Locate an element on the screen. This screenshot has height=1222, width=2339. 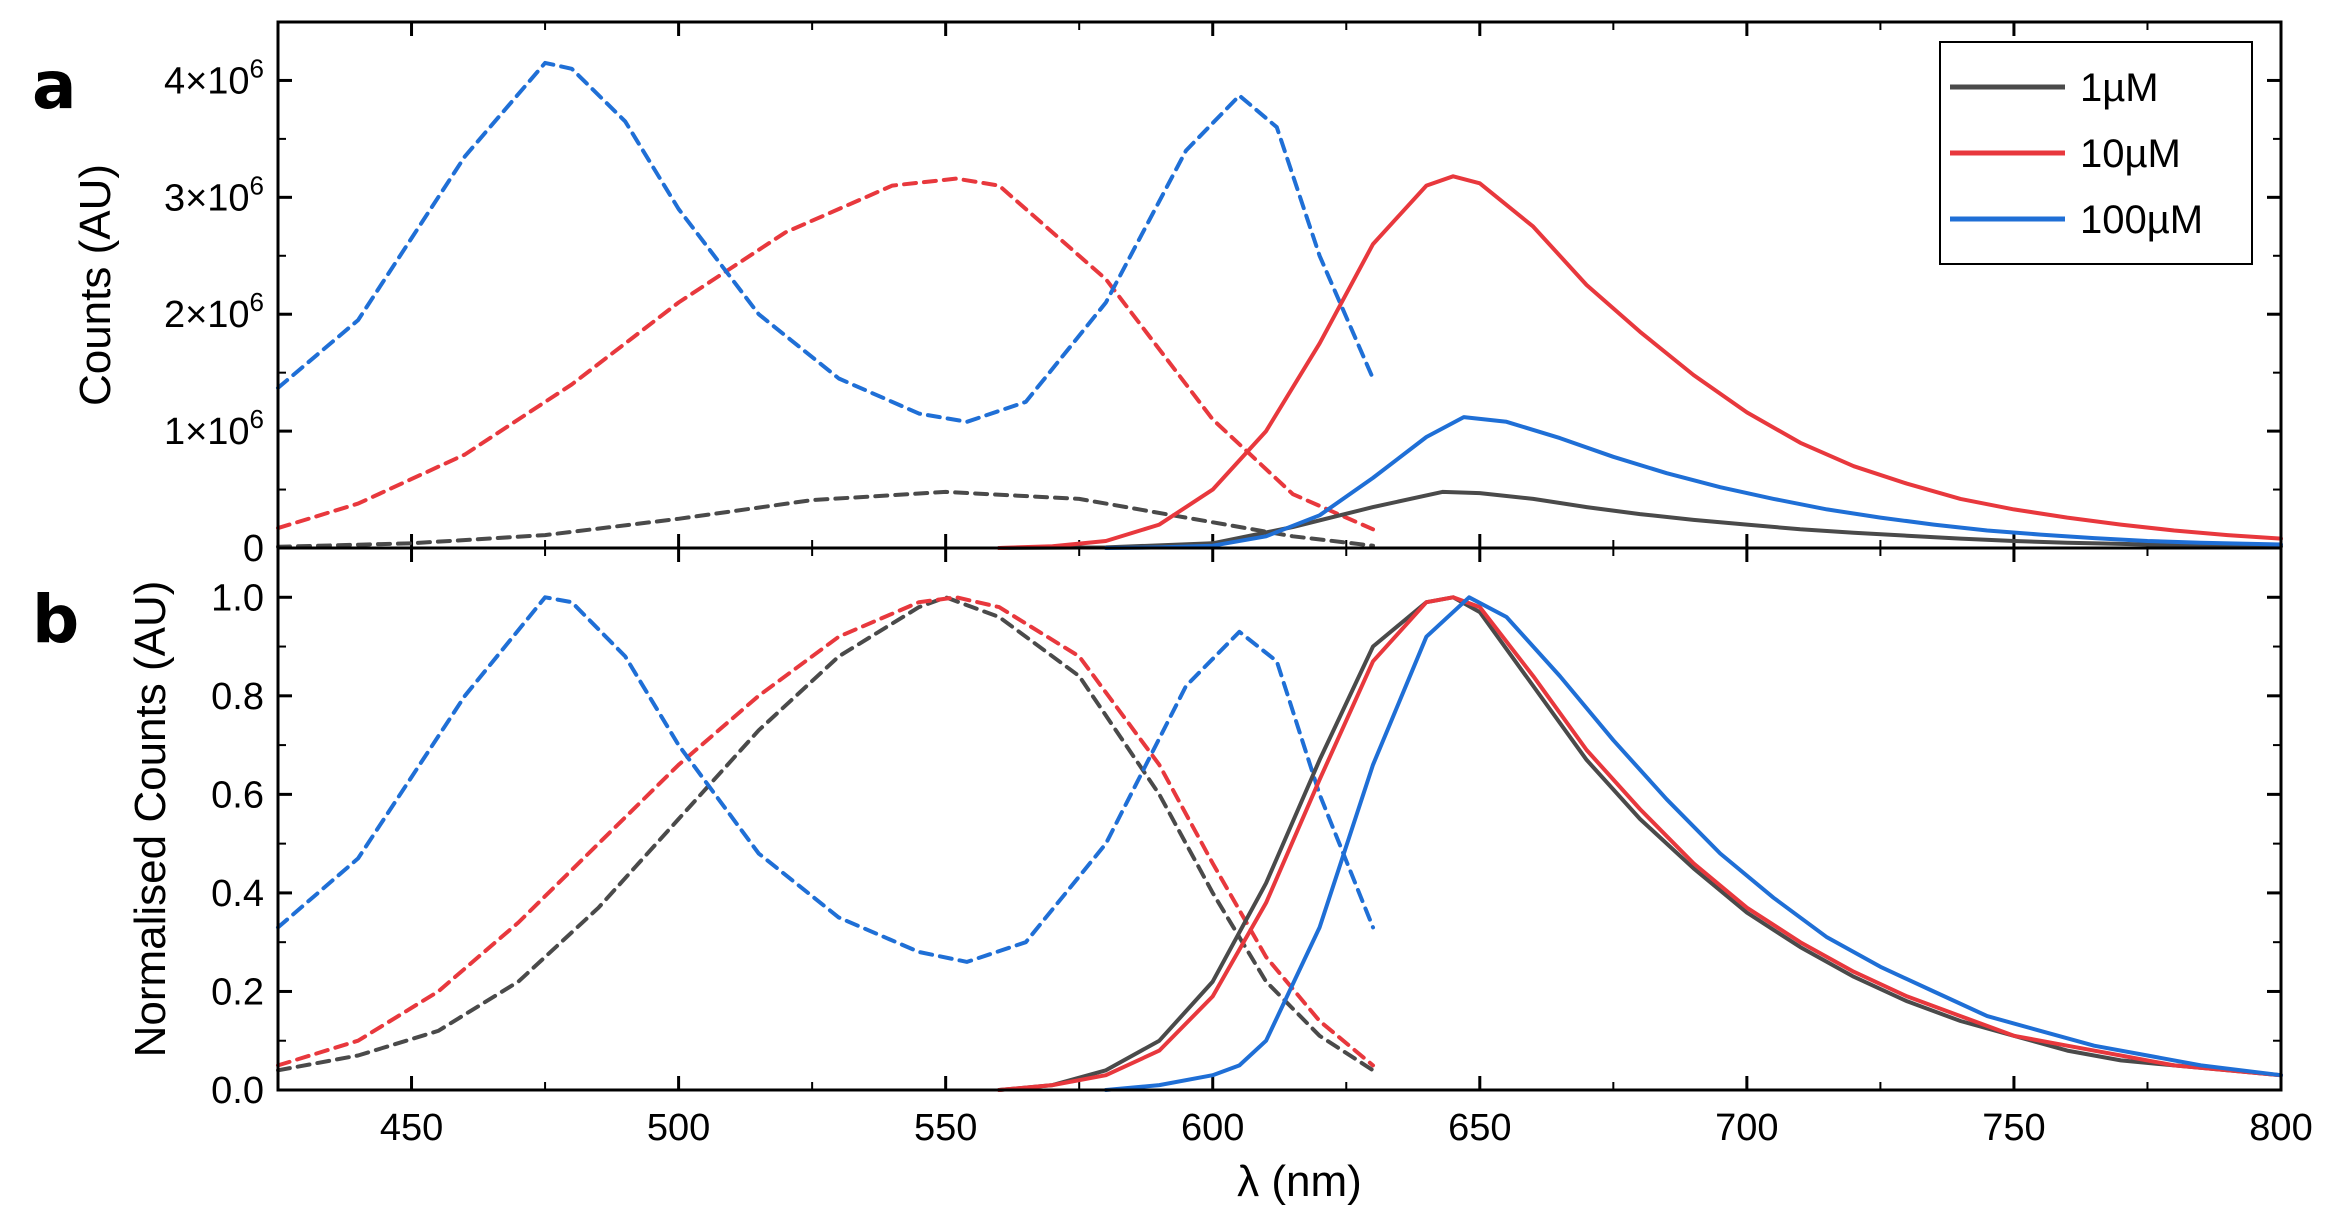
panel-a-y-axis-label: Counts (AU) is located at coordinates (95, 285).